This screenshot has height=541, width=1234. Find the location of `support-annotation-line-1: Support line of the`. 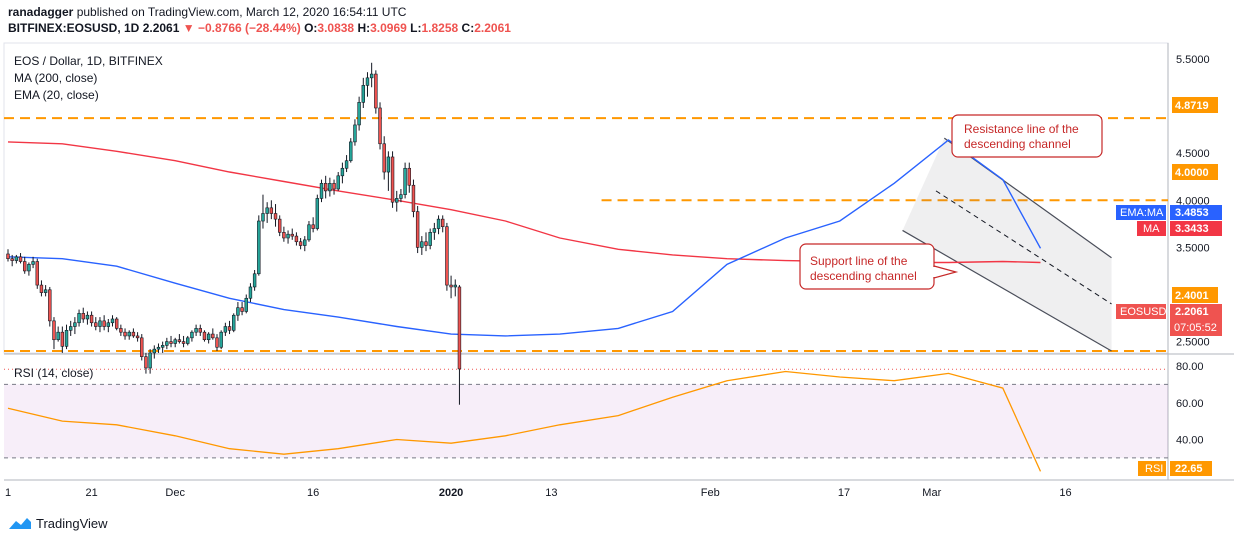

support-annotation-line-1: Support line of the is located at coordinates (859, 261).